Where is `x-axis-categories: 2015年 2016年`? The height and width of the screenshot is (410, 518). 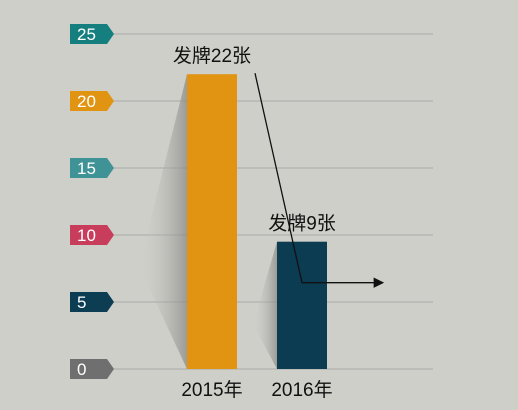 x-axis-categories: 2015年 2016年 is located at coordinates (256, 390).